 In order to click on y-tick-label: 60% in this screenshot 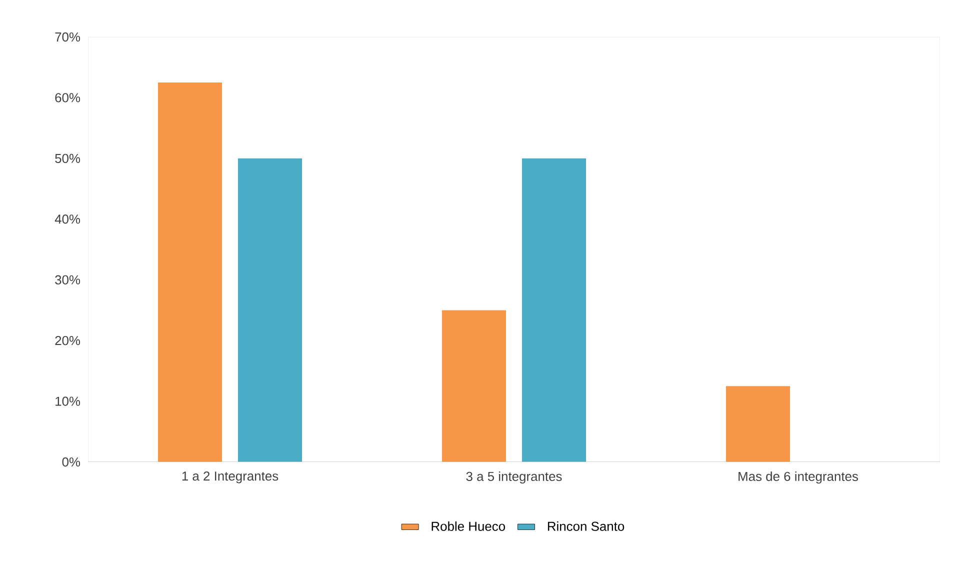, I will do `click(67, 97)`.